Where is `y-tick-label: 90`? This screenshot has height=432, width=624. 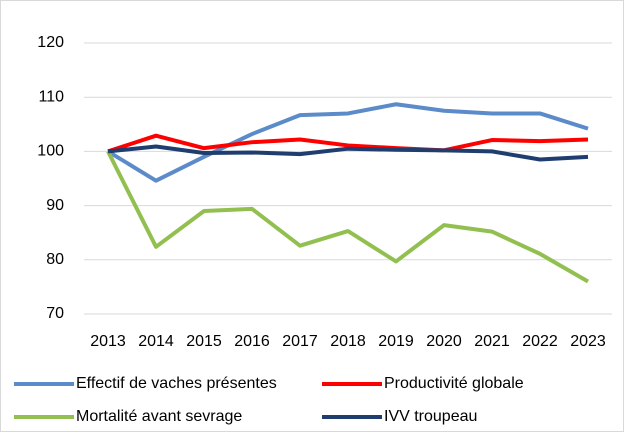
y-tick-label: 90 is located at coordinates (55, 205).